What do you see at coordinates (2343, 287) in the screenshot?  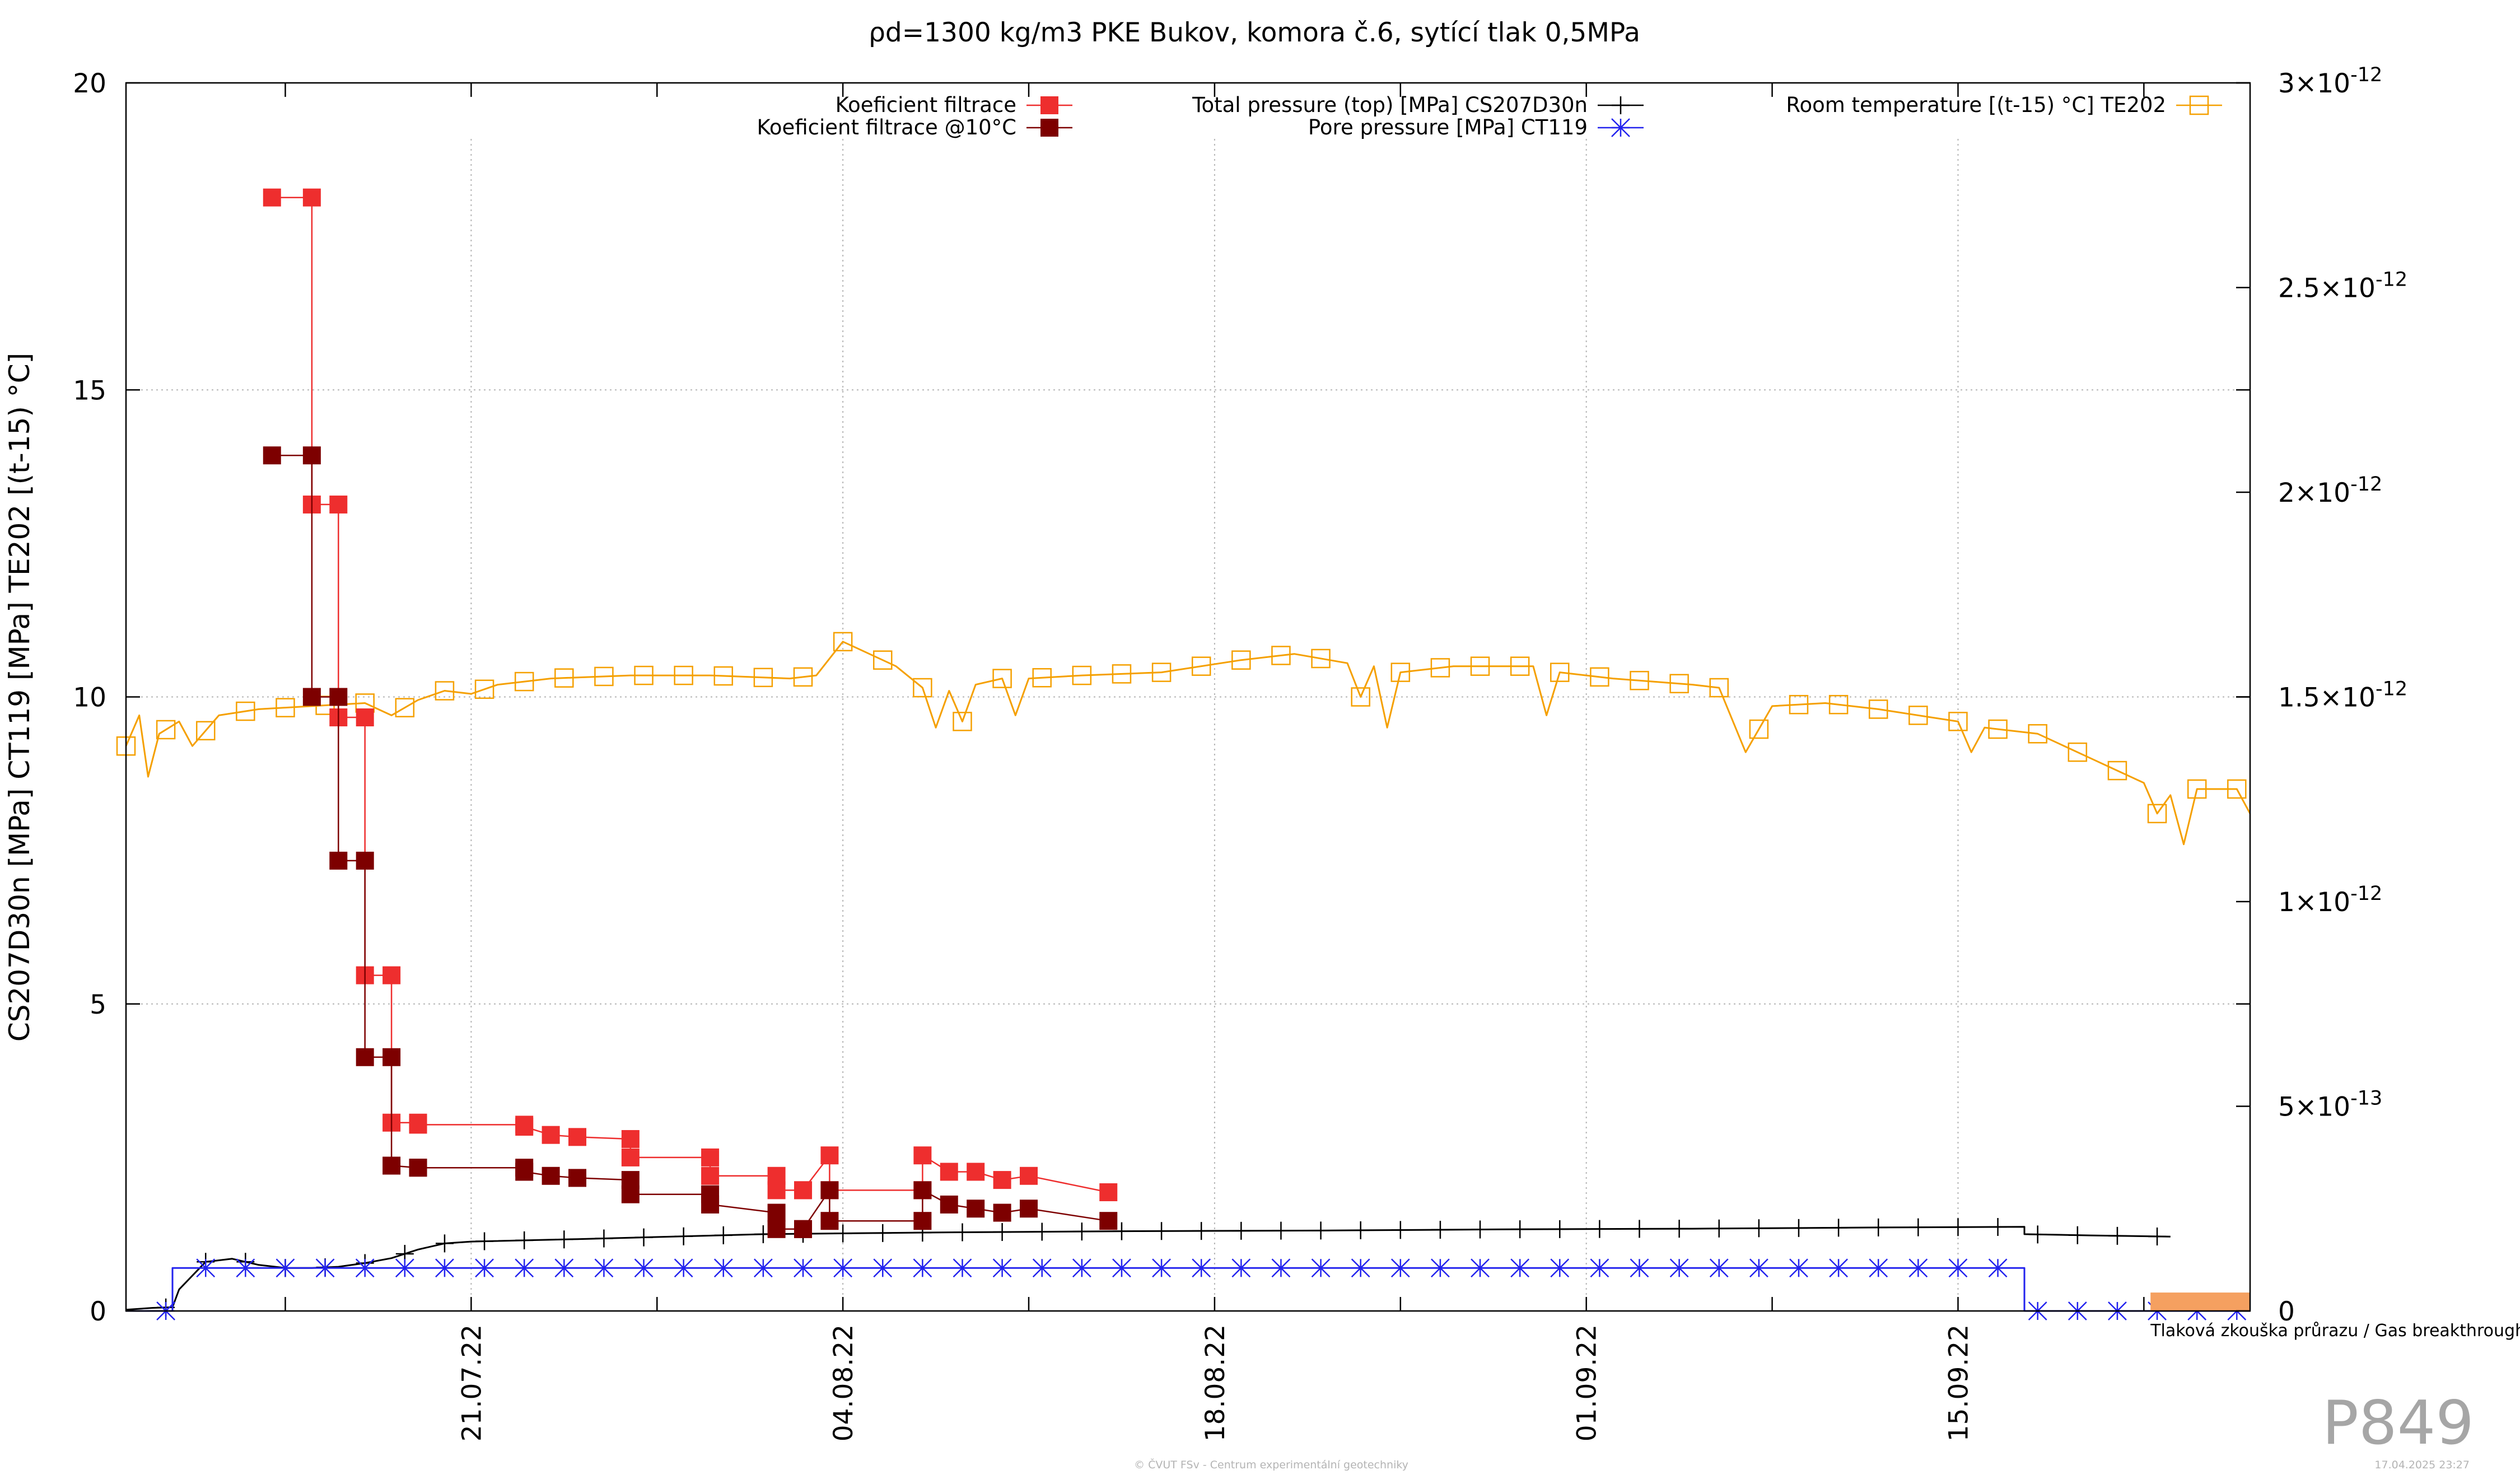 I see `y2-tick-label: 2.5×10⁻¹²` at bounding box center [2343, 287].